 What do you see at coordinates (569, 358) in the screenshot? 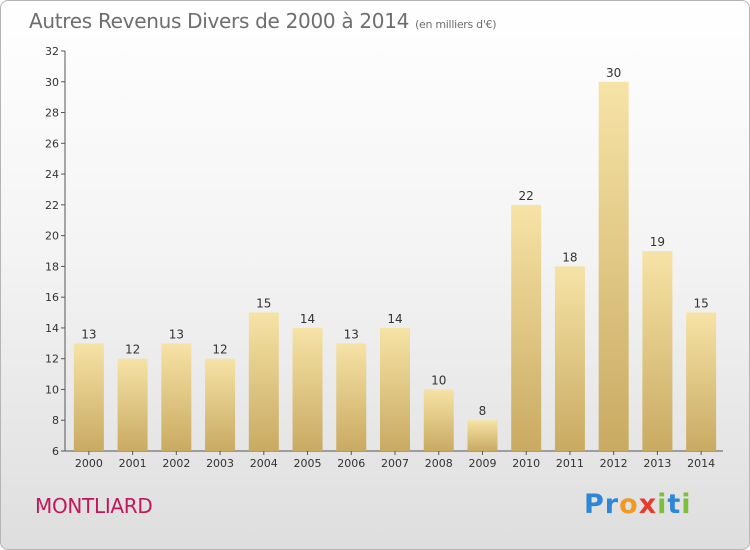
I see `bar-2011` at bounding box center [569, 358].